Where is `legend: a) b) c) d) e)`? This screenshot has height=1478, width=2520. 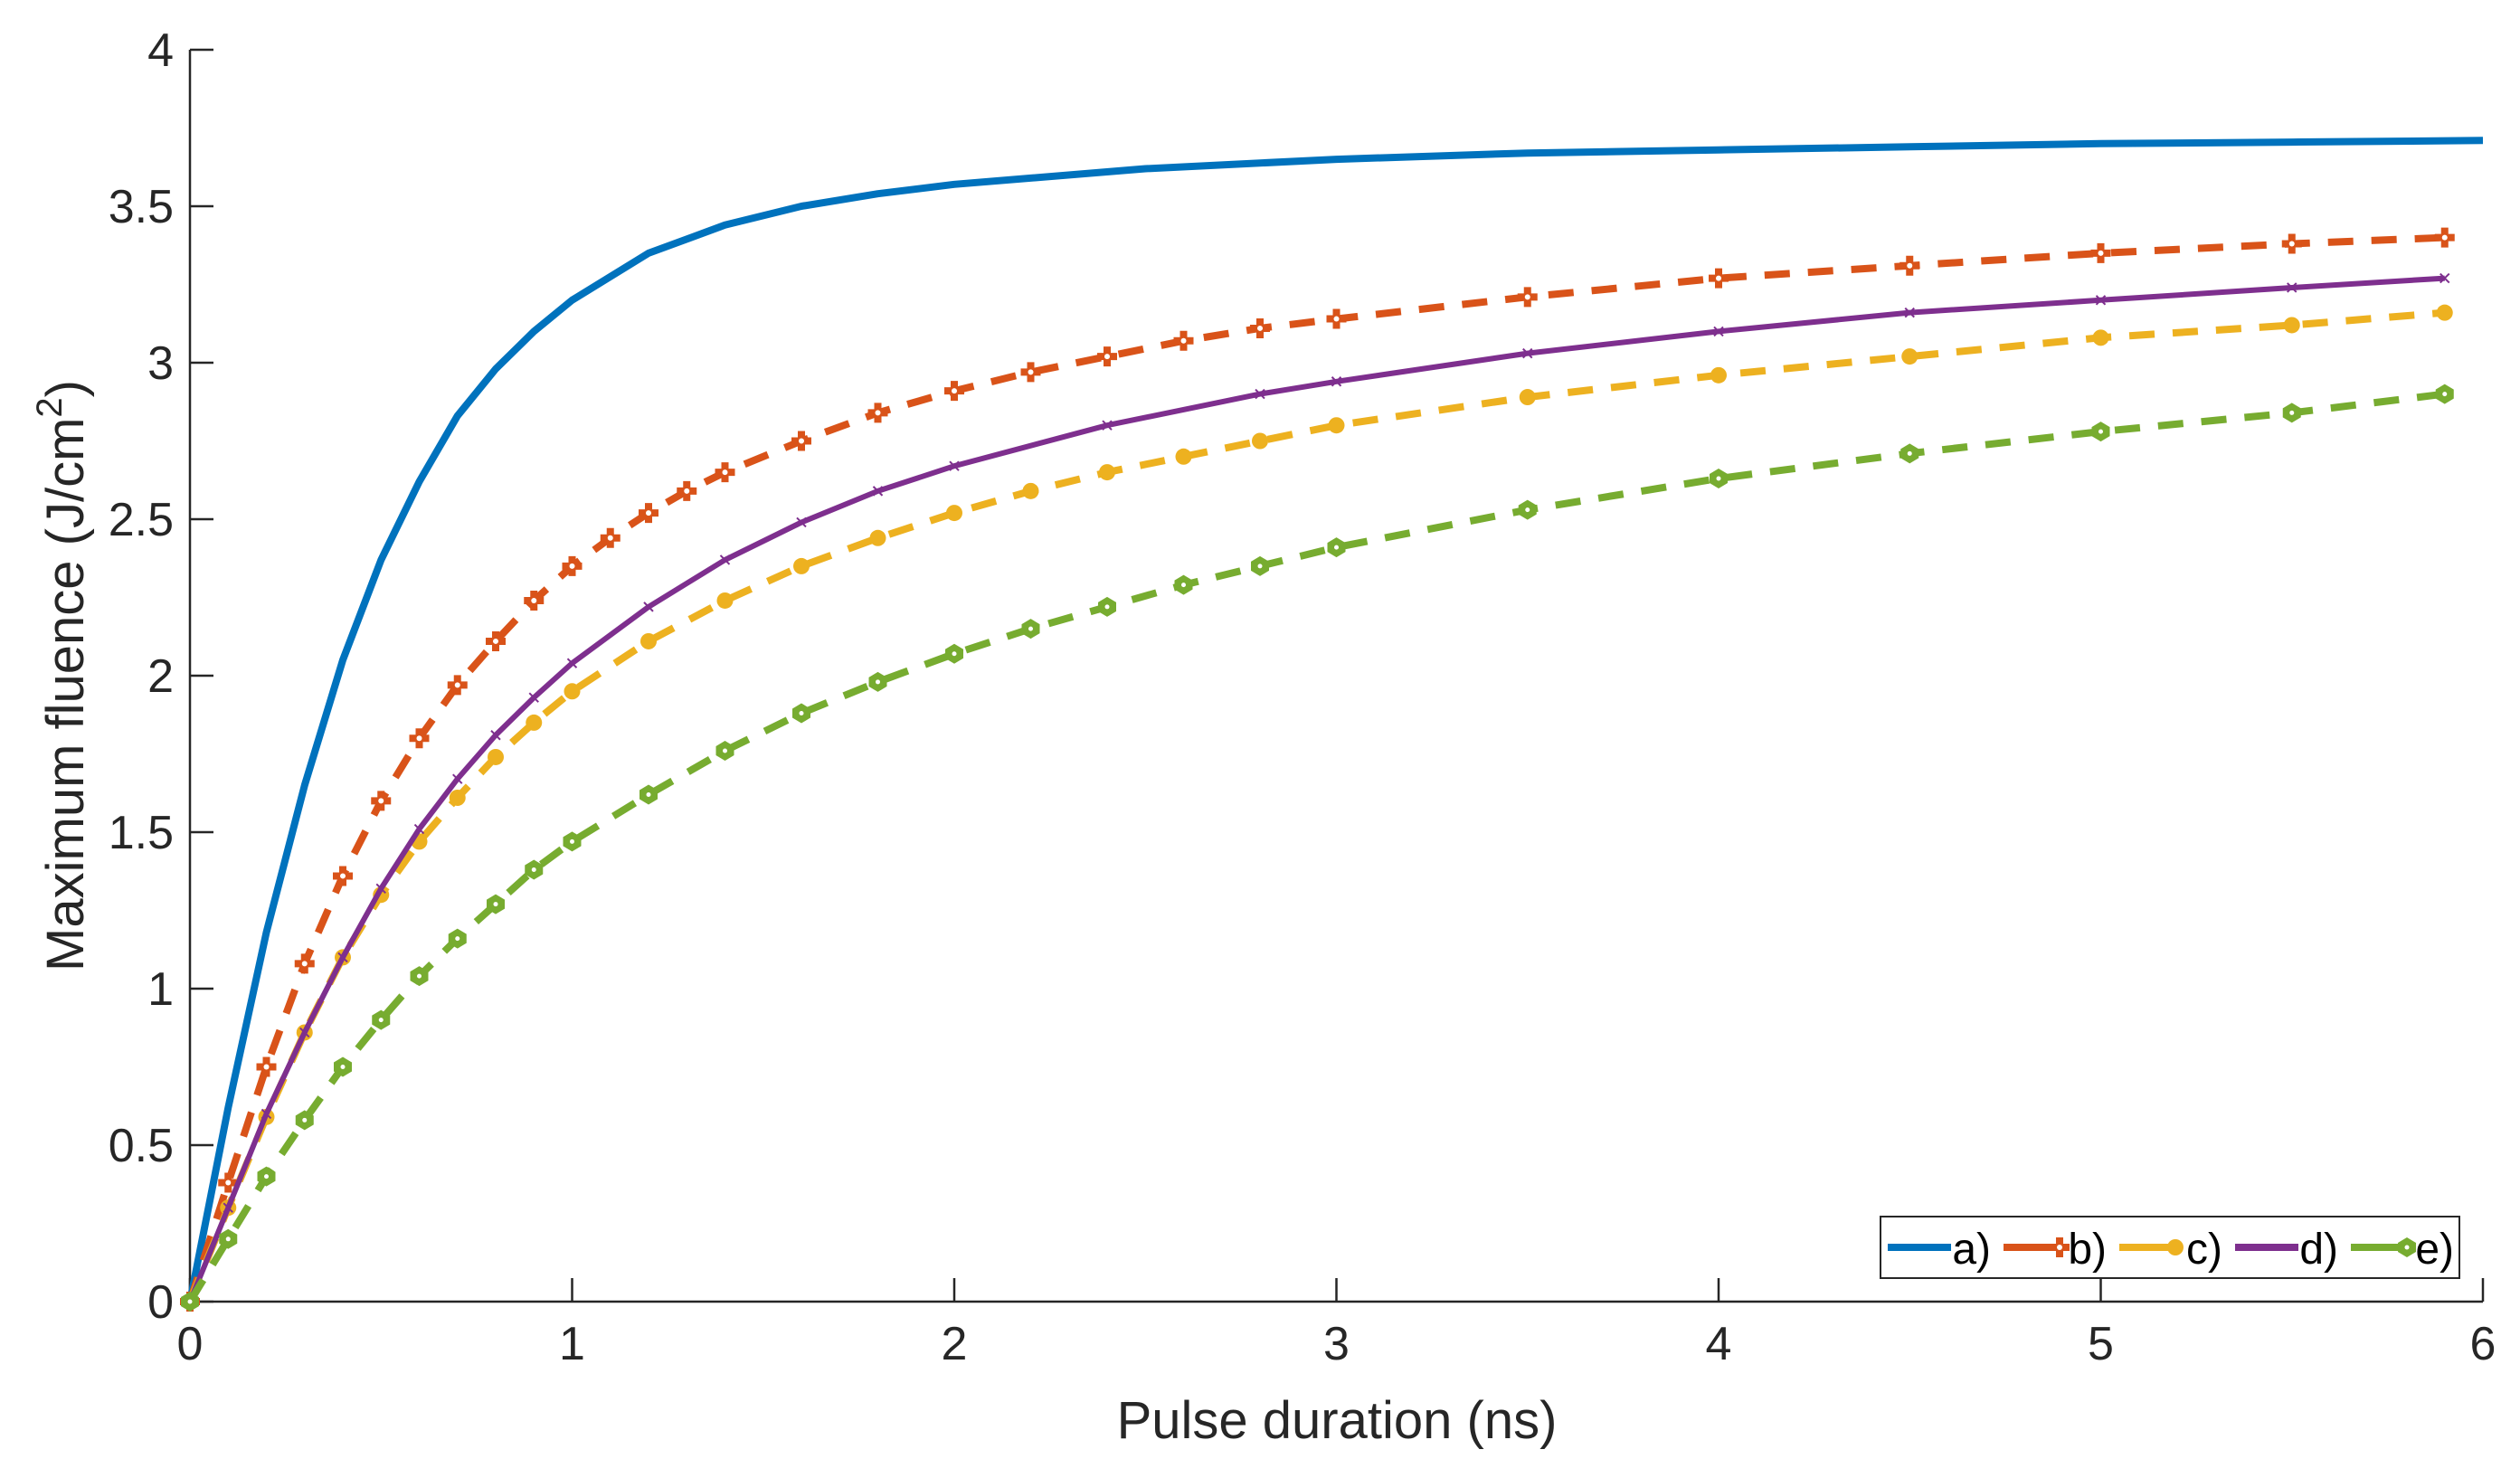 legend: a) b) c) d) e) is located at coordinates (2170, 1247).